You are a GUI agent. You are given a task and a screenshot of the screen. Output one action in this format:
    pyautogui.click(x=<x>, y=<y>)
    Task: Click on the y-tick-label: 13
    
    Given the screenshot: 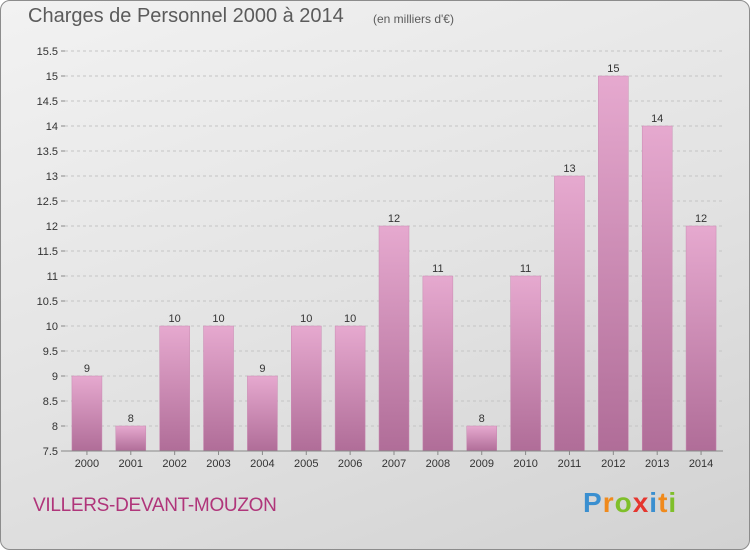 What is the action you would take?
    pyautogui.click(x=52, y=177)
    